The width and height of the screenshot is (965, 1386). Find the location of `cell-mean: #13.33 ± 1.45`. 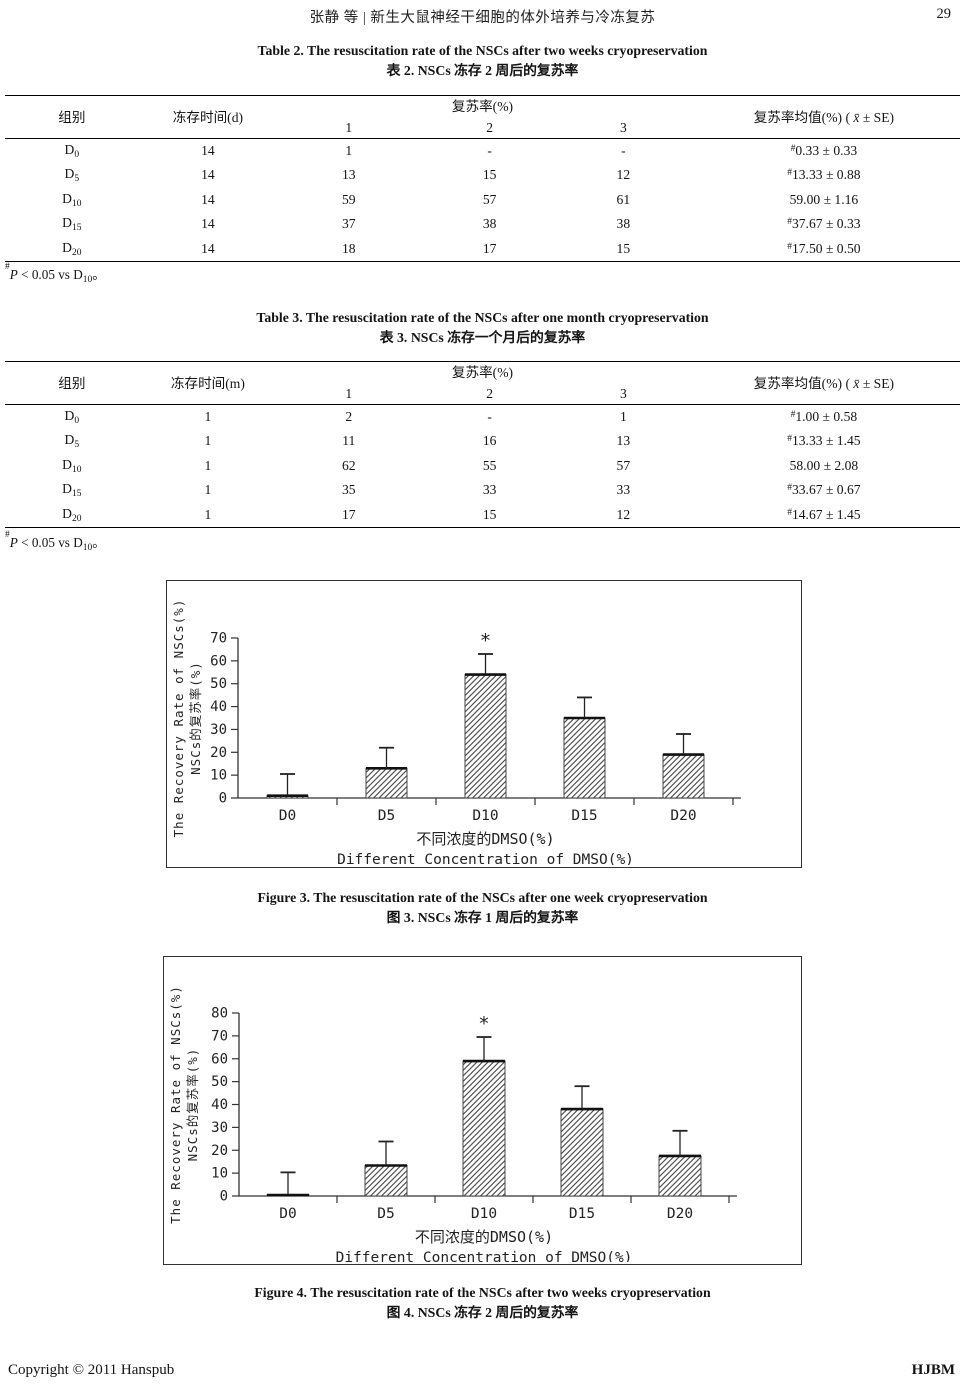

cell-mean: #13.33 ± 1.45 is located at coordinates (824, 441).